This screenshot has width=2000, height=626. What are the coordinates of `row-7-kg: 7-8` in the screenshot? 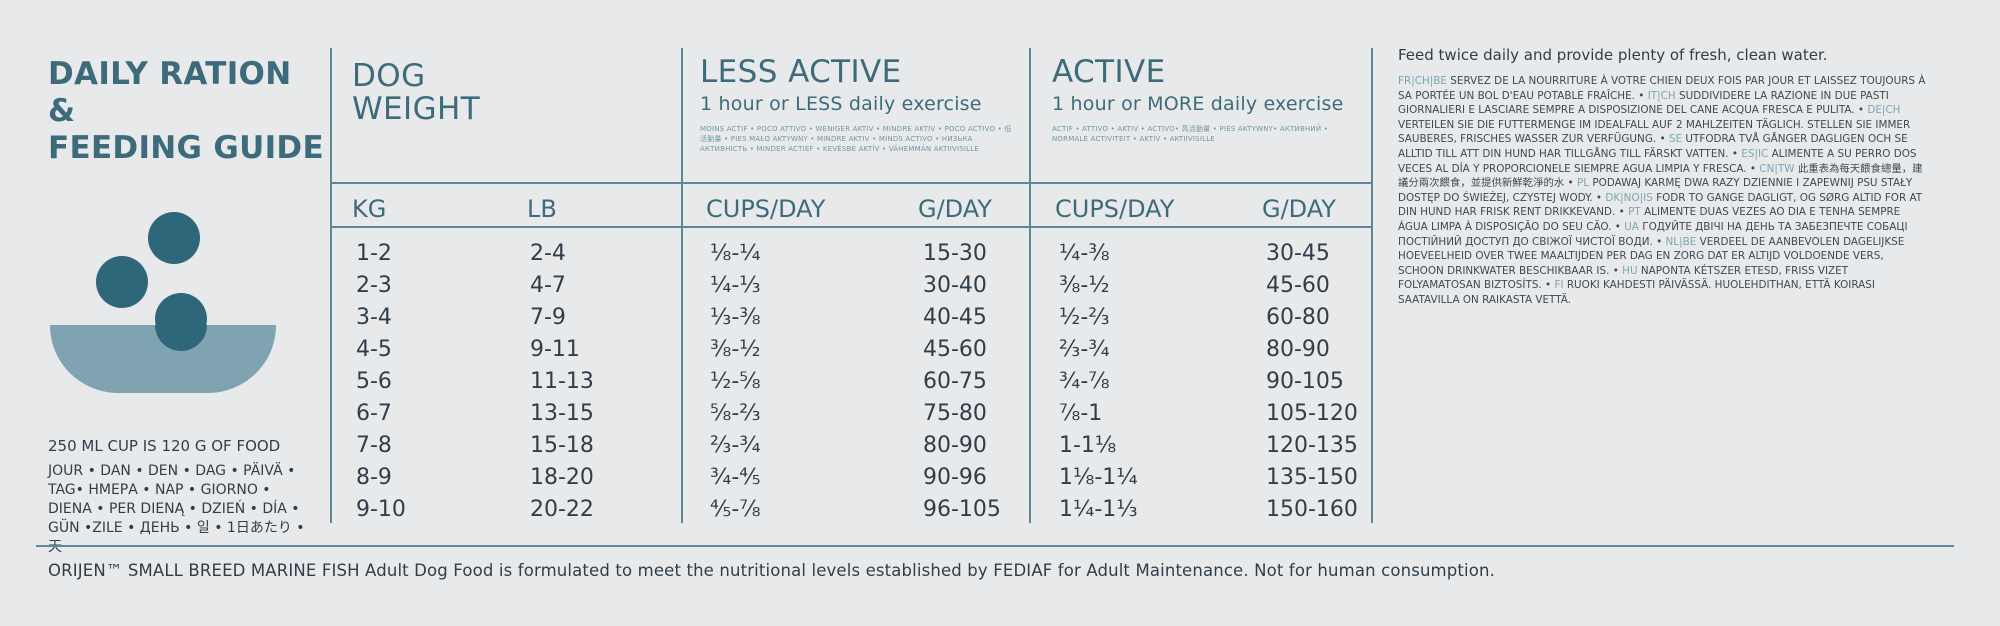 It's located at (374, 445).